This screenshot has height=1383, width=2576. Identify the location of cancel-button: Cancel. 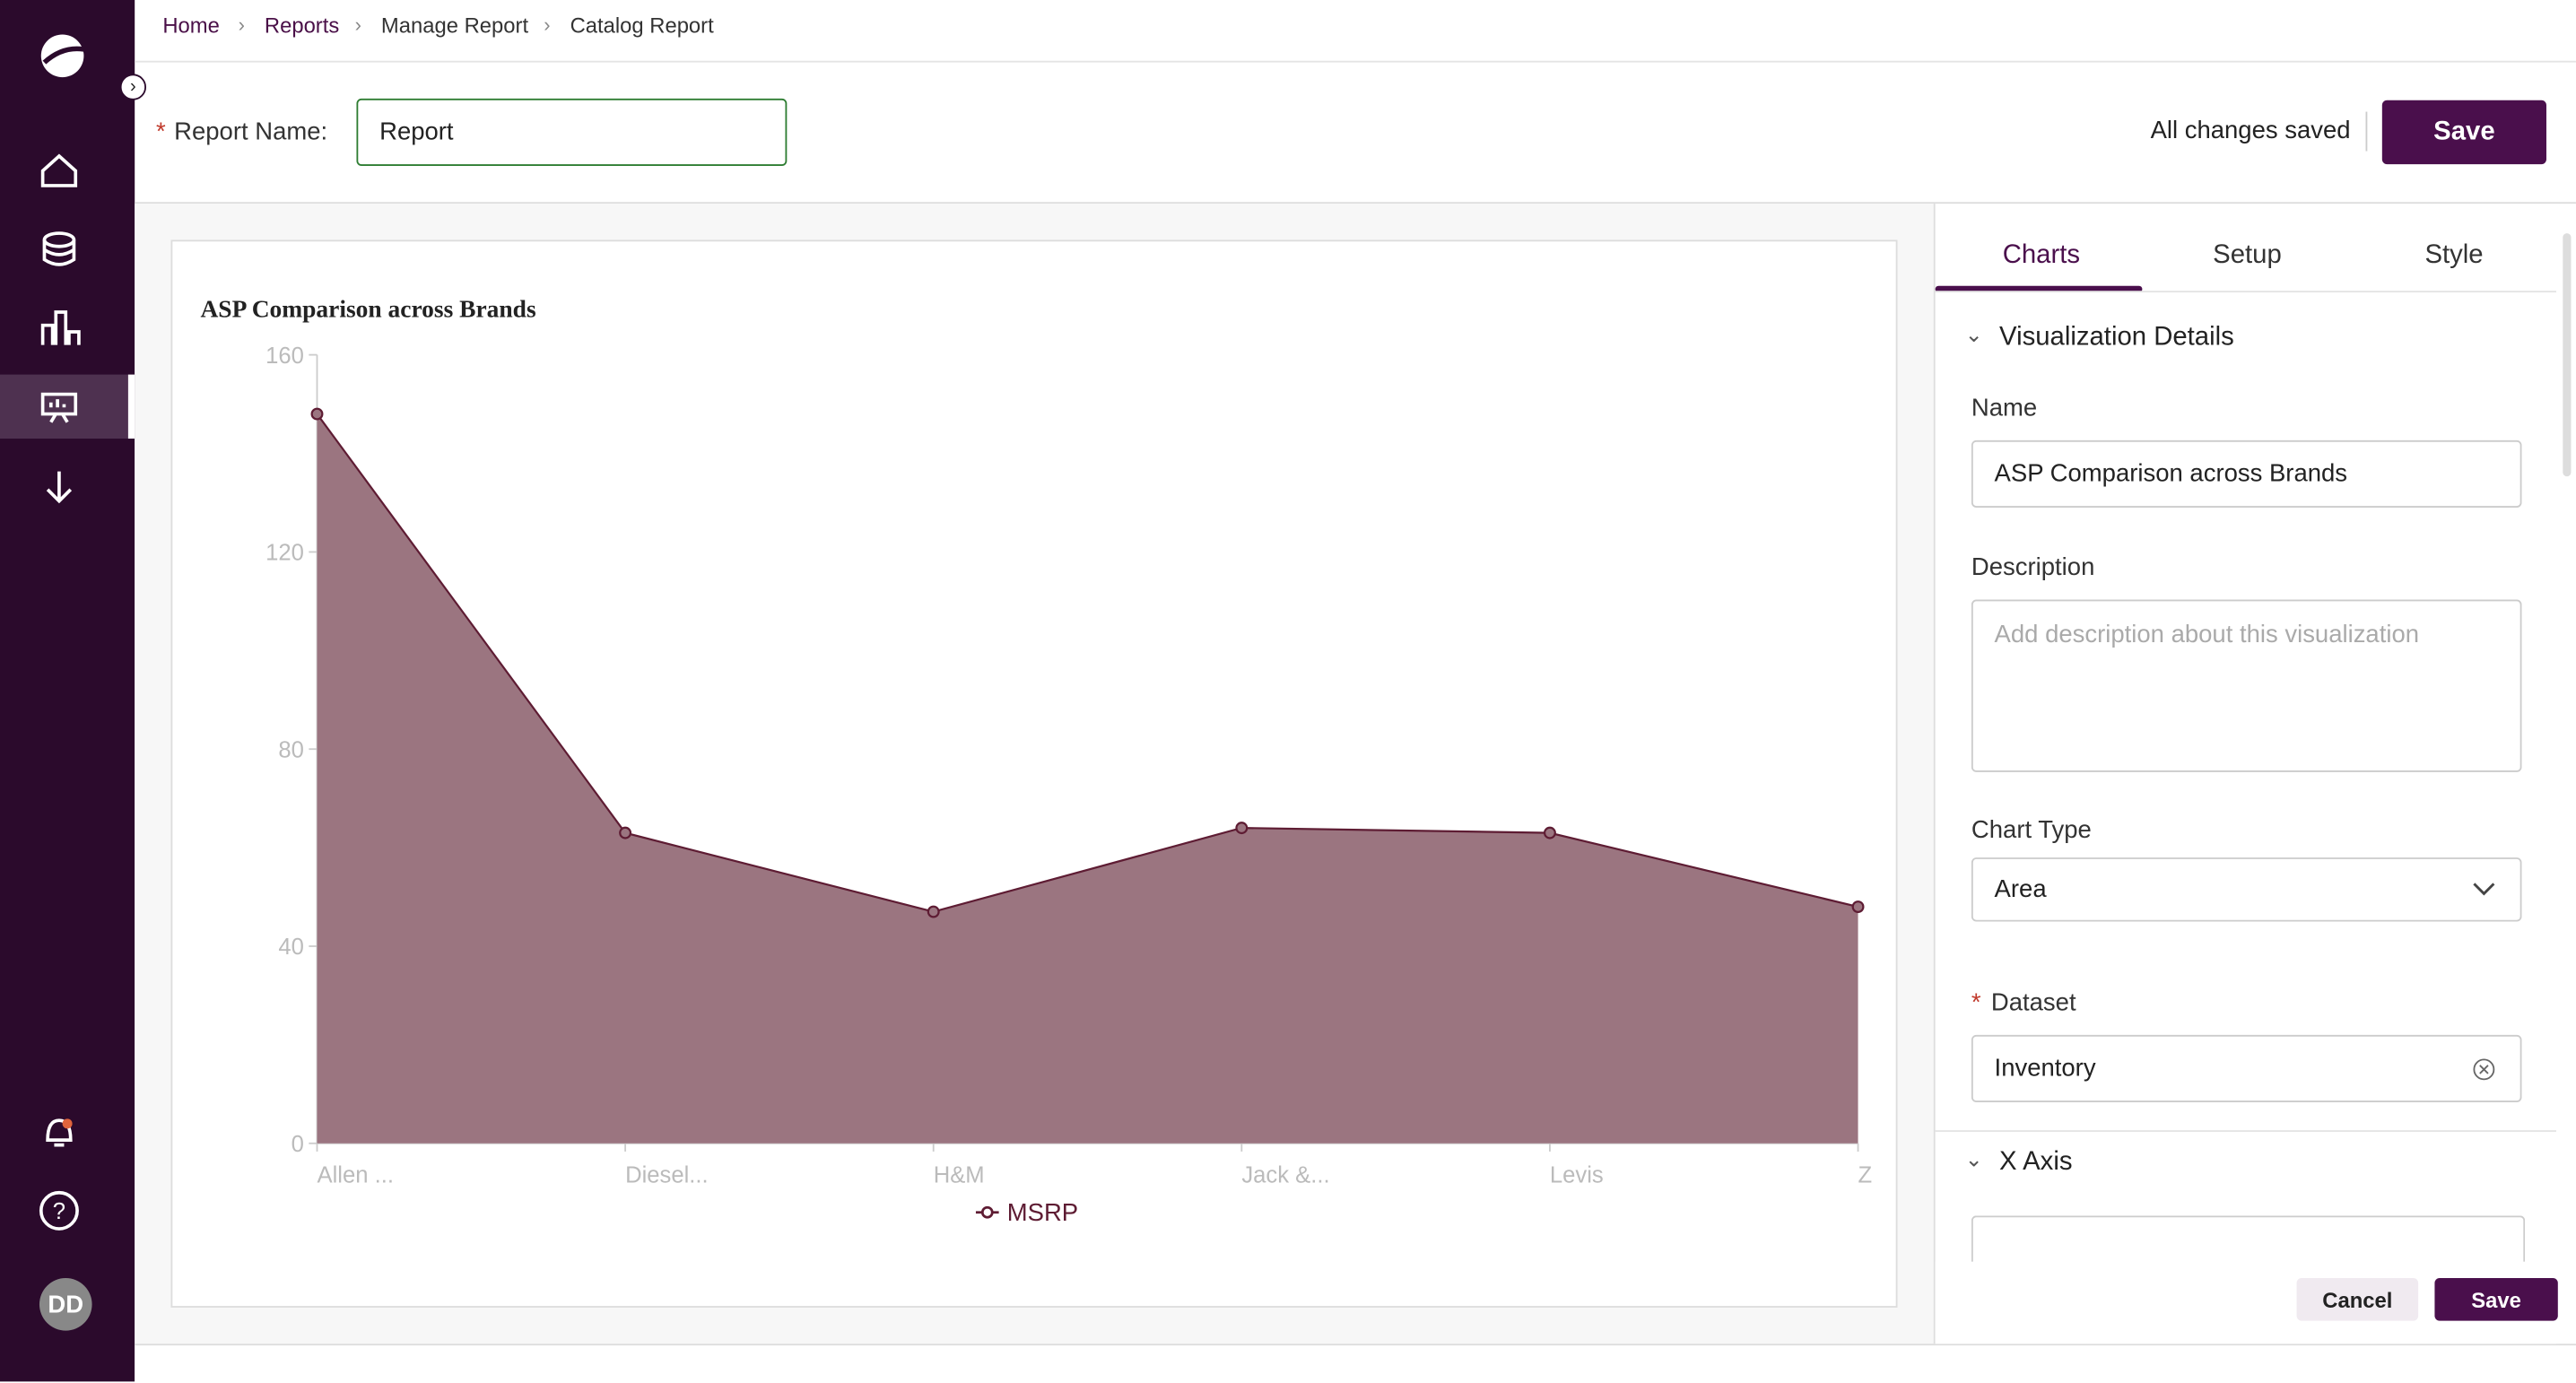
(2357, 1299).